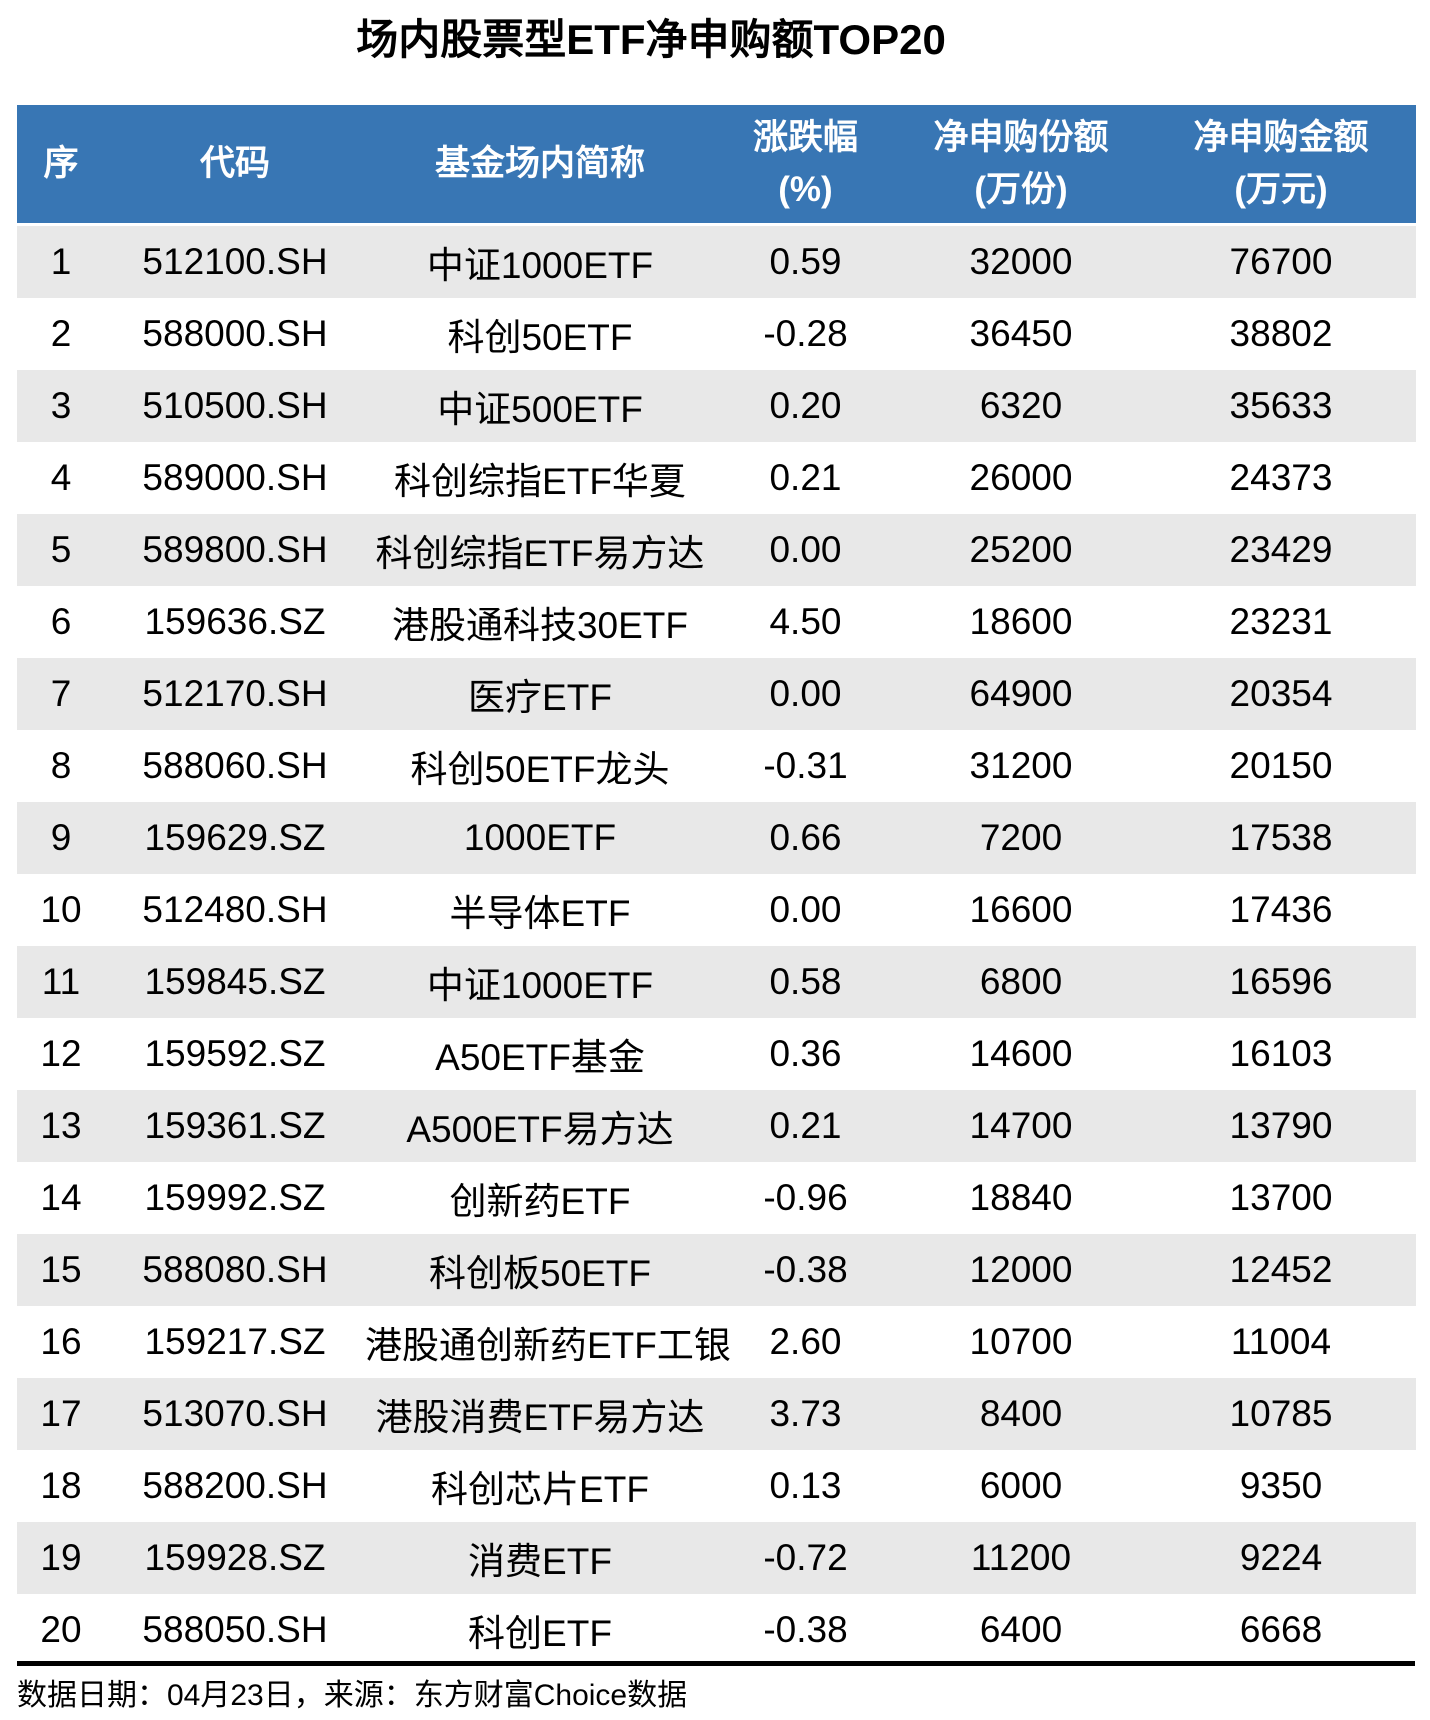 Image resolution: width=1430 pixels, height=1720 pixels. Describe the element at coordinates (540, 478) in the screenshot. I see `cell-fund-name: 科创综指ETF华夏` at that location.